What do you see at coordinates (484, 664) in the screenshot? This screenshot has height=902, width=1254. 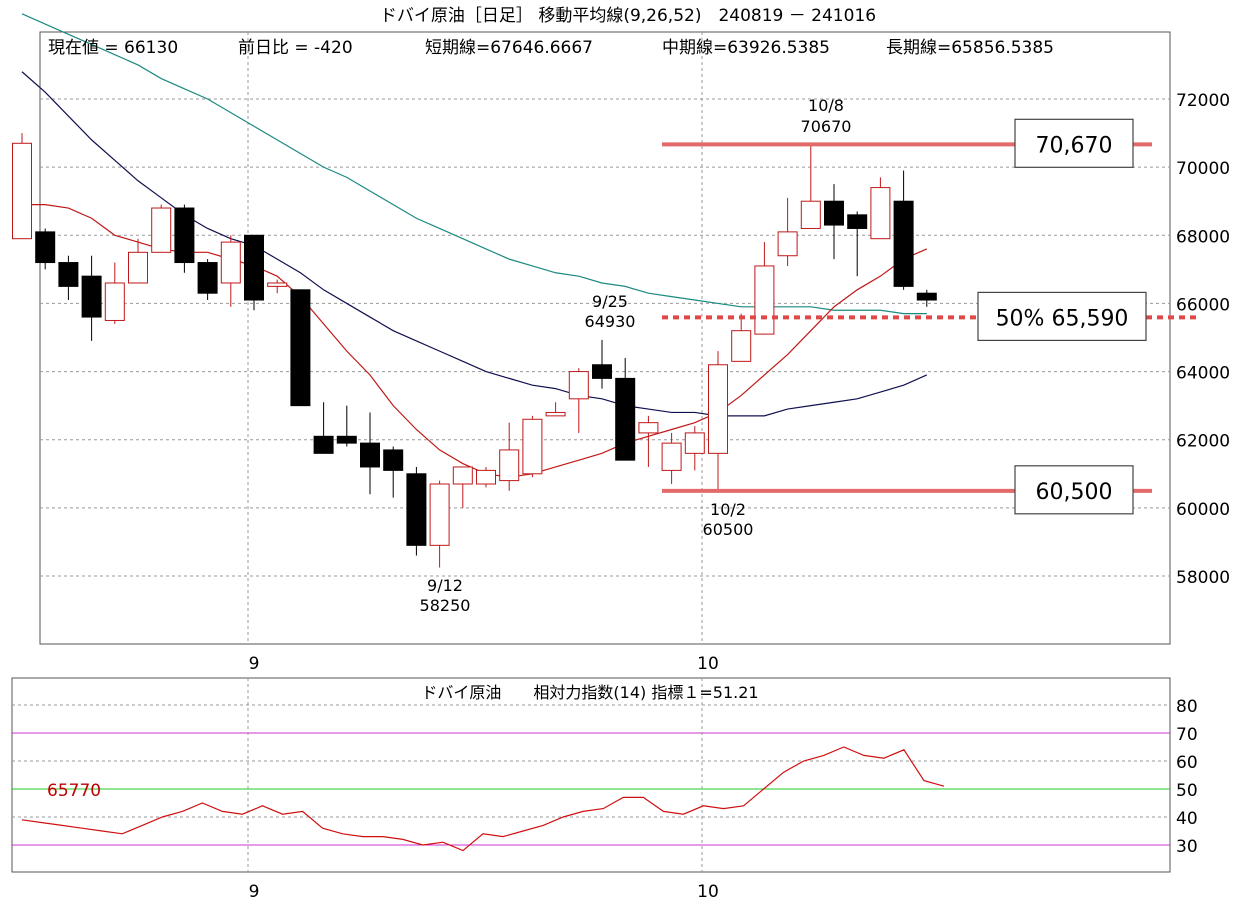 I see `main-x-axis: 9 10` at bounding box center [484, 664].